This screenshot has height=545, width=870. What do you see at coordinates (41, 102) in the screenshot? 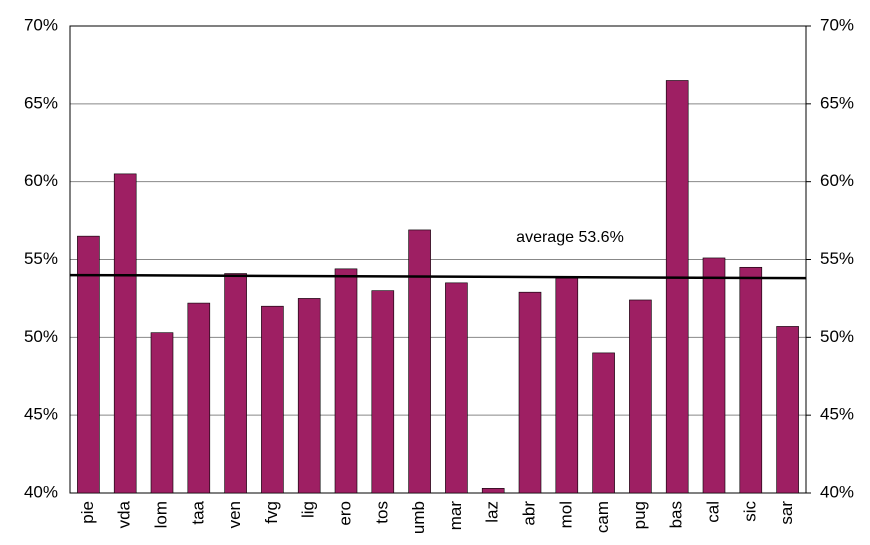
I see `y-tick-label: 65%` at bounding box center [41, 102].